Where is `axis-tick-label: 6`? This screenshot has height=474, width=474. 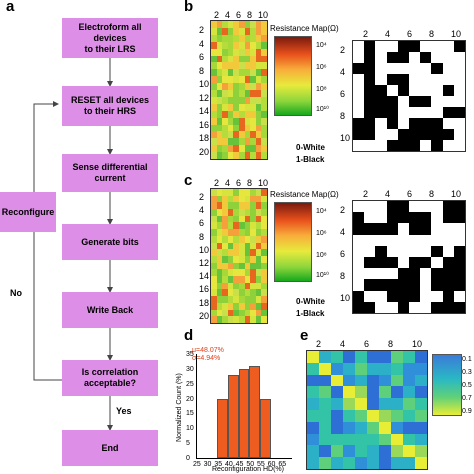 axis-tick-label: 6 is located at coordinates (343, 254).